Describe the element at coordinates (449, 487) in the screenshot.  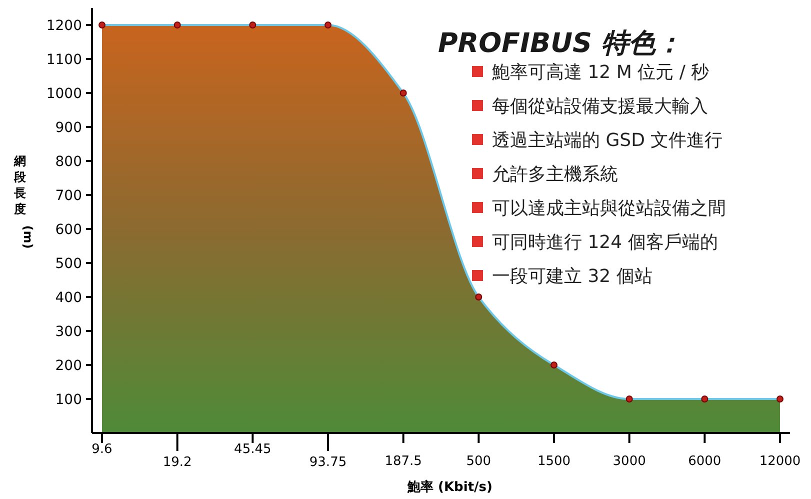
I see `x-axis-title: 鮑率 (Kbit/s)` at that location.